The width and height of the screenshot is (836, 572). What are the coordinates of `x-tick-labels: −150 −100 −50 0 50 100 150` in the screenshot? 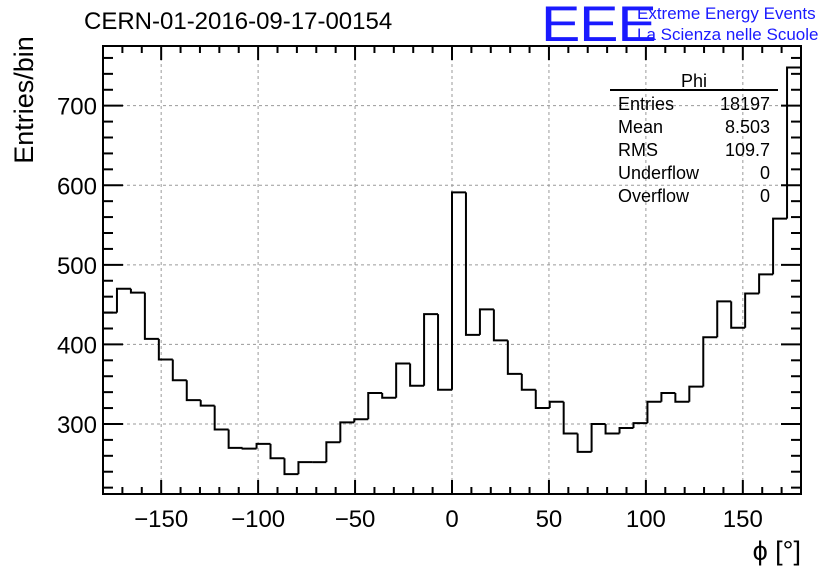 It's located at (448, 519).